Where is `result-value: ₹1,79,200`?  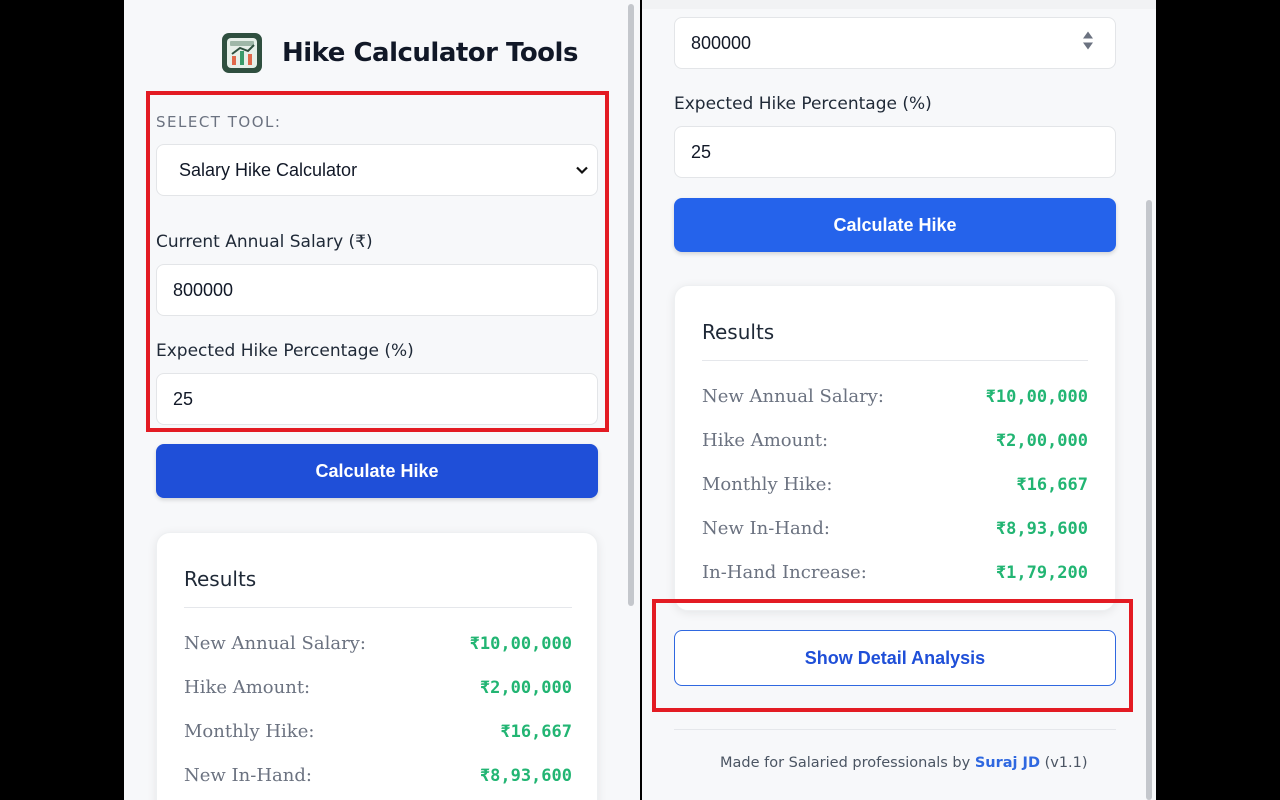 result-value: ₹1,79,200 is located at coordinates (1041, 572).